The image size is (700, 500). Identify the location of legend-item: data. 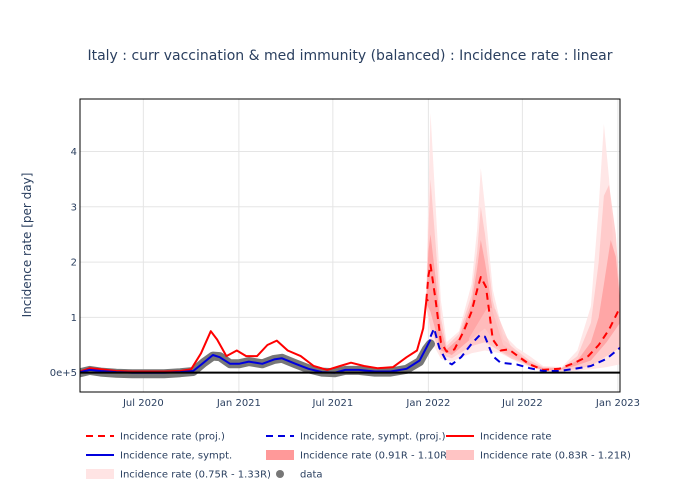
(299, 475).